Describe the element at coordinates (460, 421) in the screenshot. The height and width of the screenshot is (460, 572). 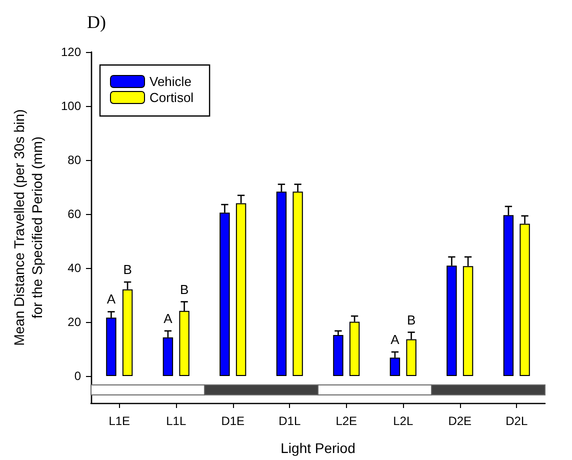
I see `x-tick-label: D2E` at that location.